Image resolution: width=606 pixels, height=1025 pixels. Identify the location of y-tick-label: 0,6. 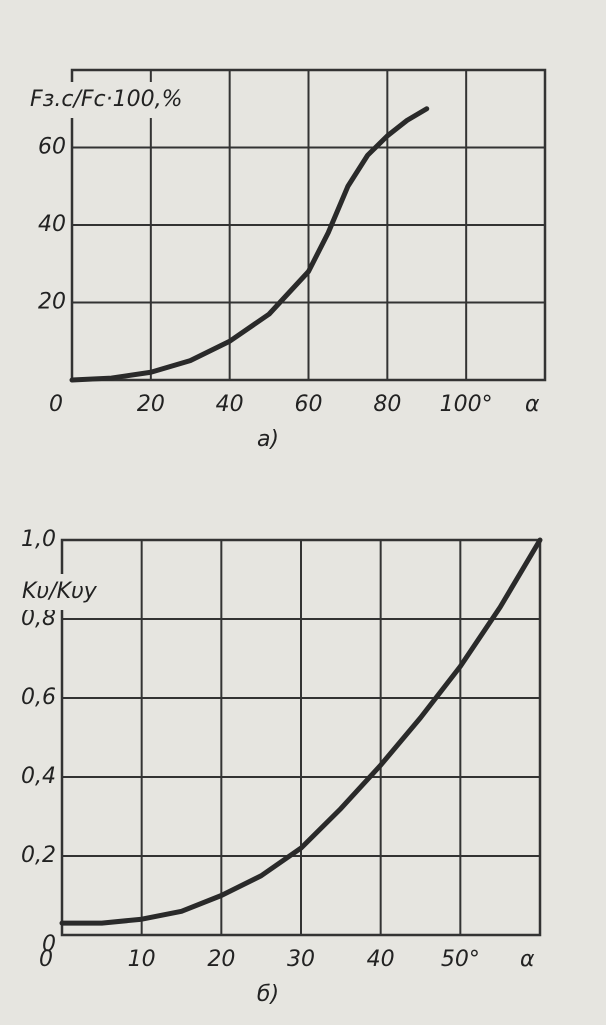
(38, 697).